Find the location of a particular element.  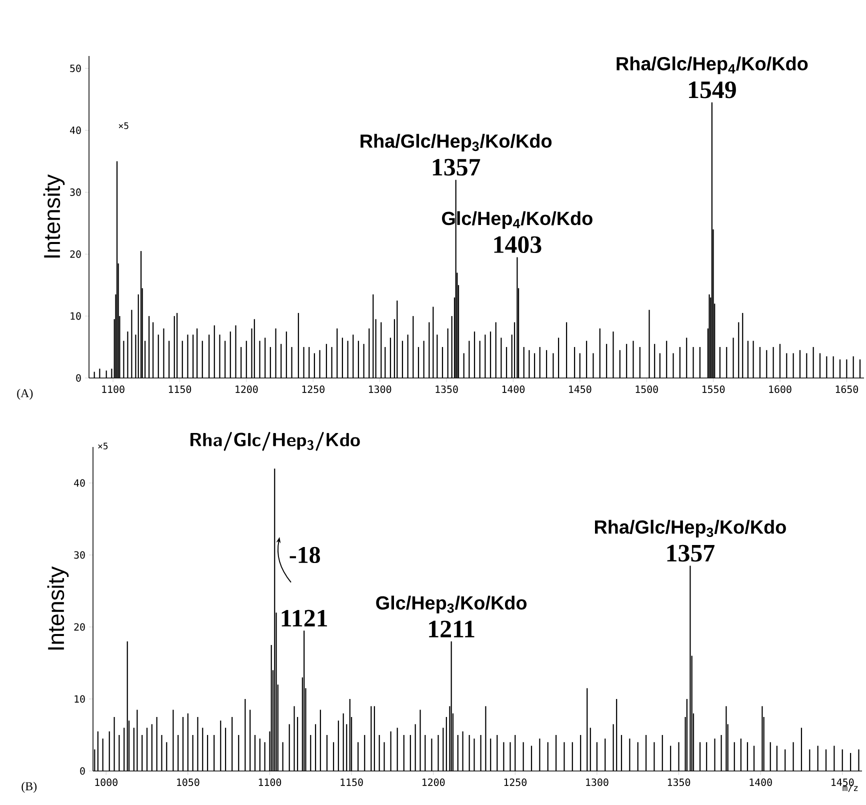

x-axis-title: m/z is located at coordinates (850, 788).